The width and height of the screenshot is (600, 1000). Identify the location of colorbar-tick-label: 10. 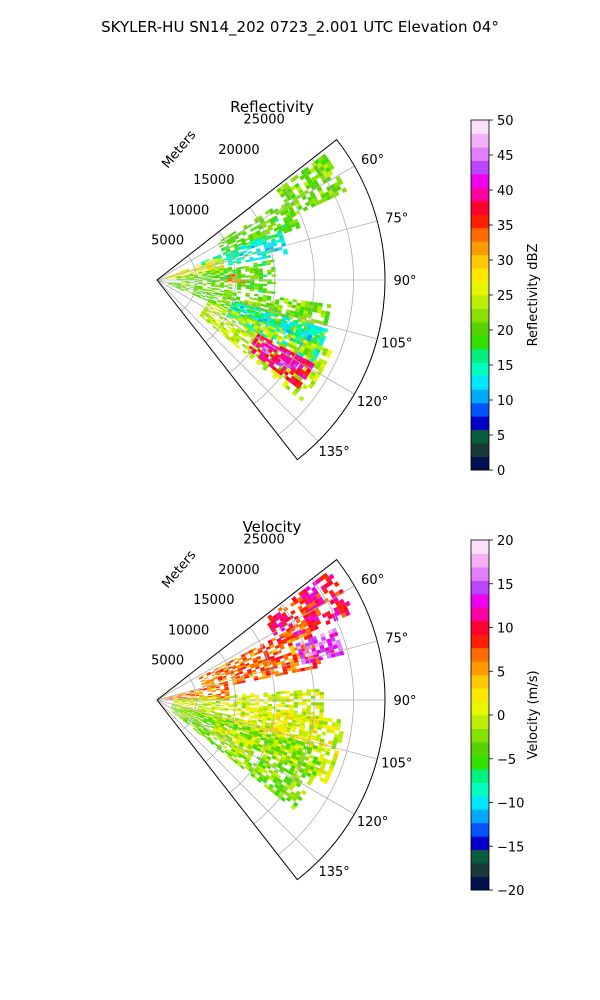
(505, 629).